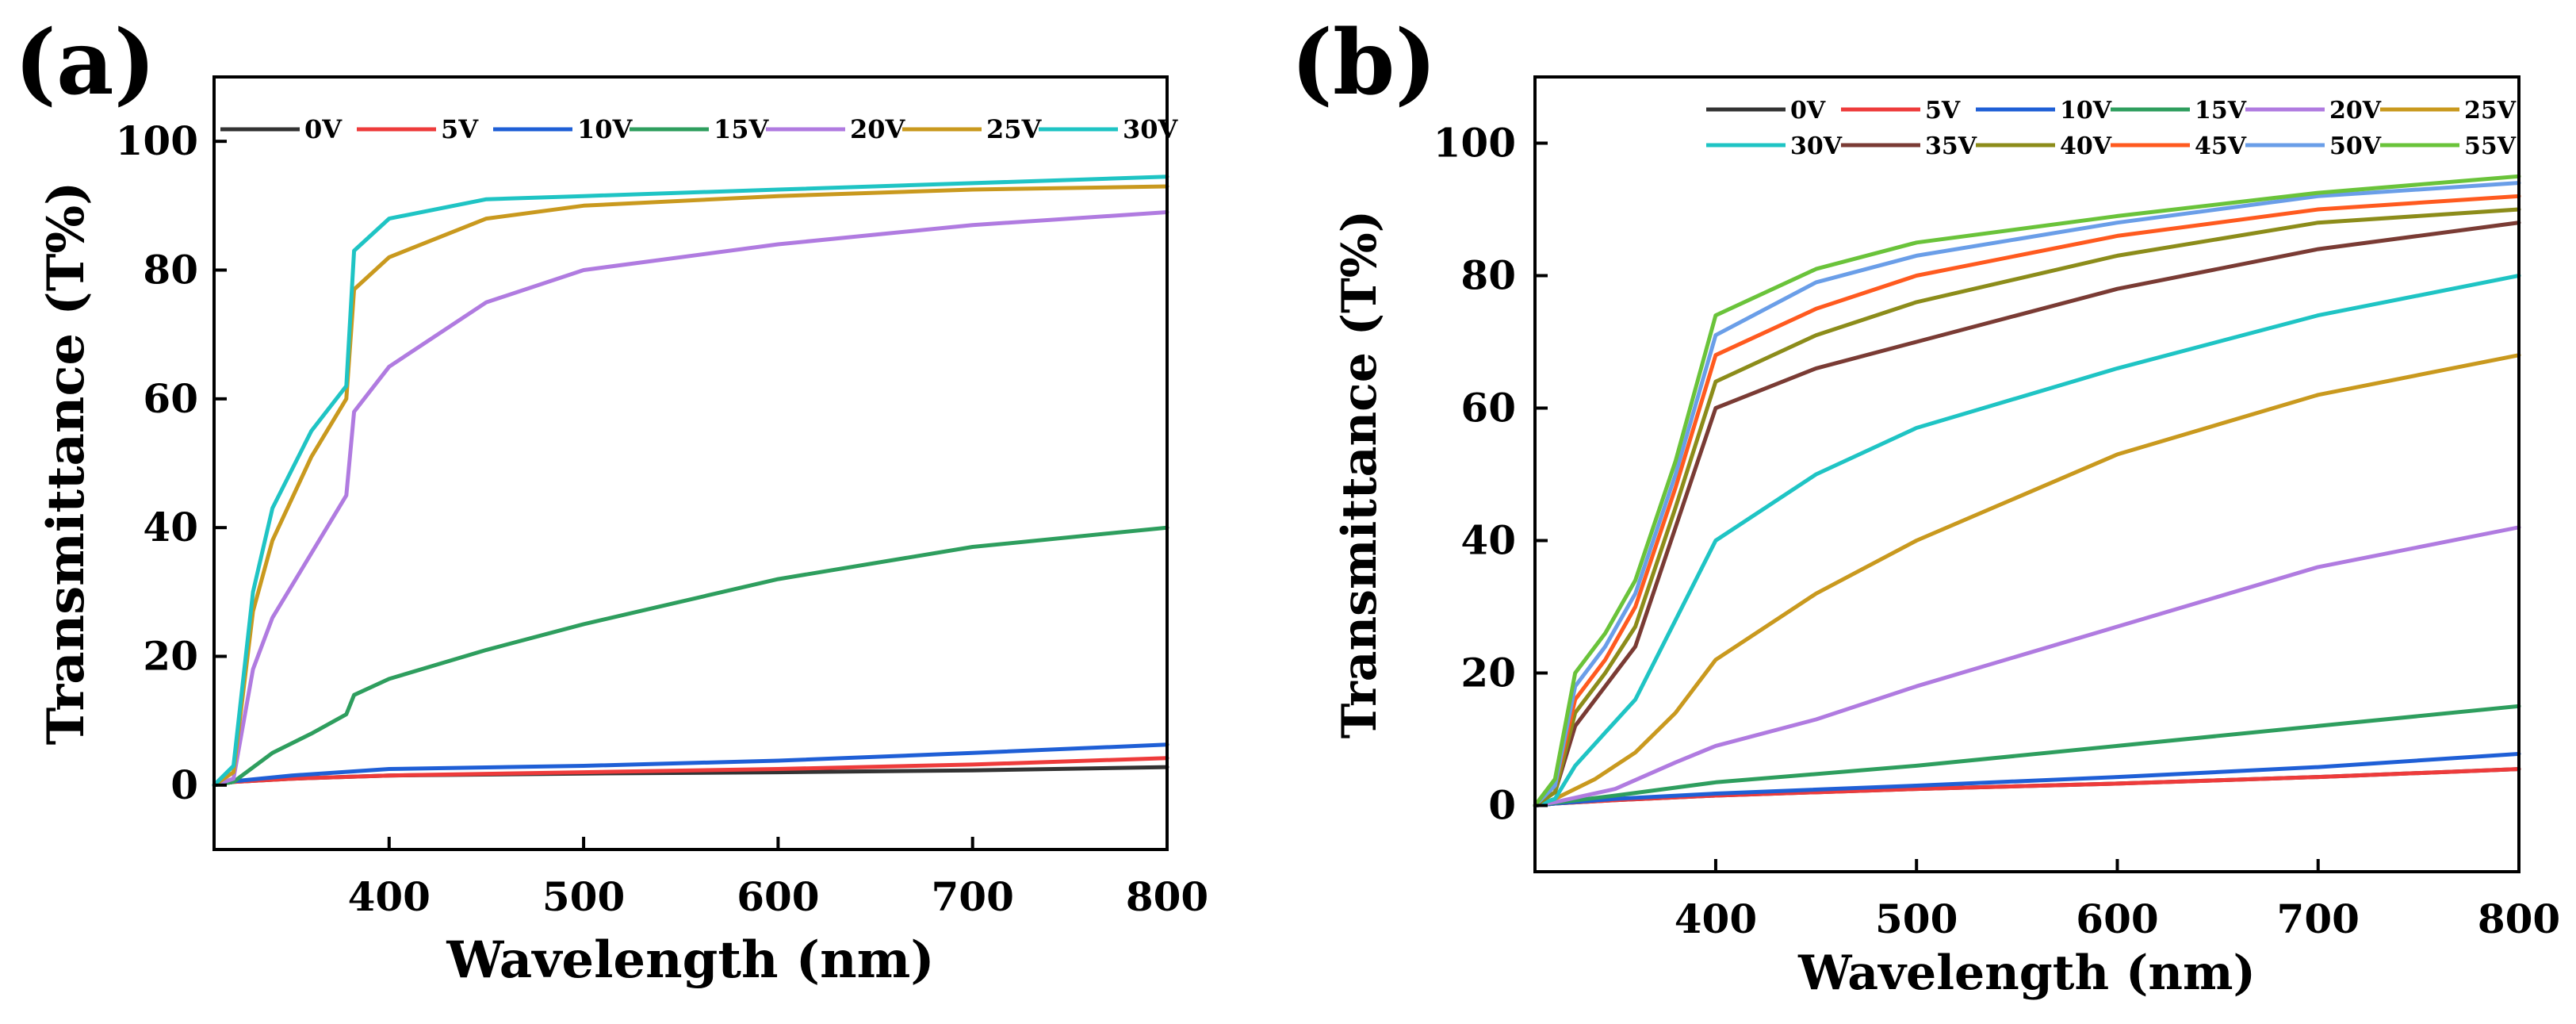  What do you see at coordinates (1951, 146) in the screenshot?
I see `legend-label-35V: 35V` at bounding box center [1951, 146].